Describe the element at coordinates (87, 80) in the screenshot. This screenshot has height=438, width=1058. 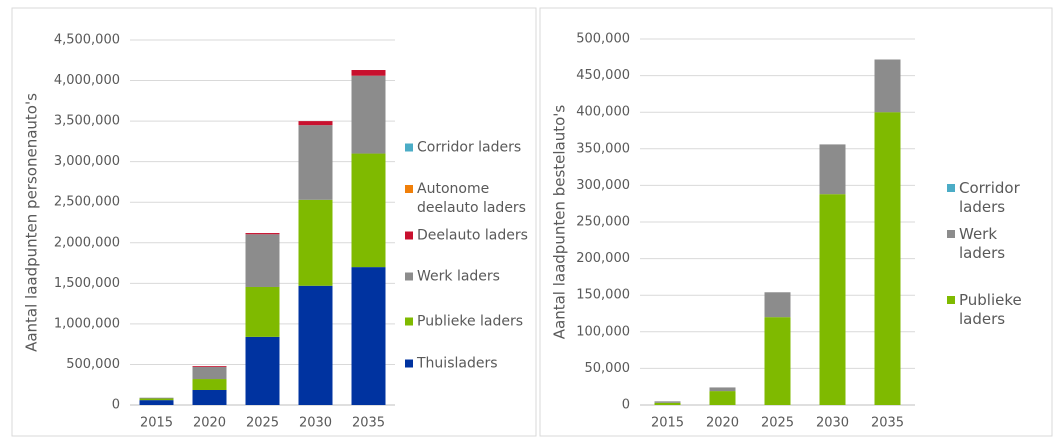
I see `y-tick-label: 4,000,000` at that location.